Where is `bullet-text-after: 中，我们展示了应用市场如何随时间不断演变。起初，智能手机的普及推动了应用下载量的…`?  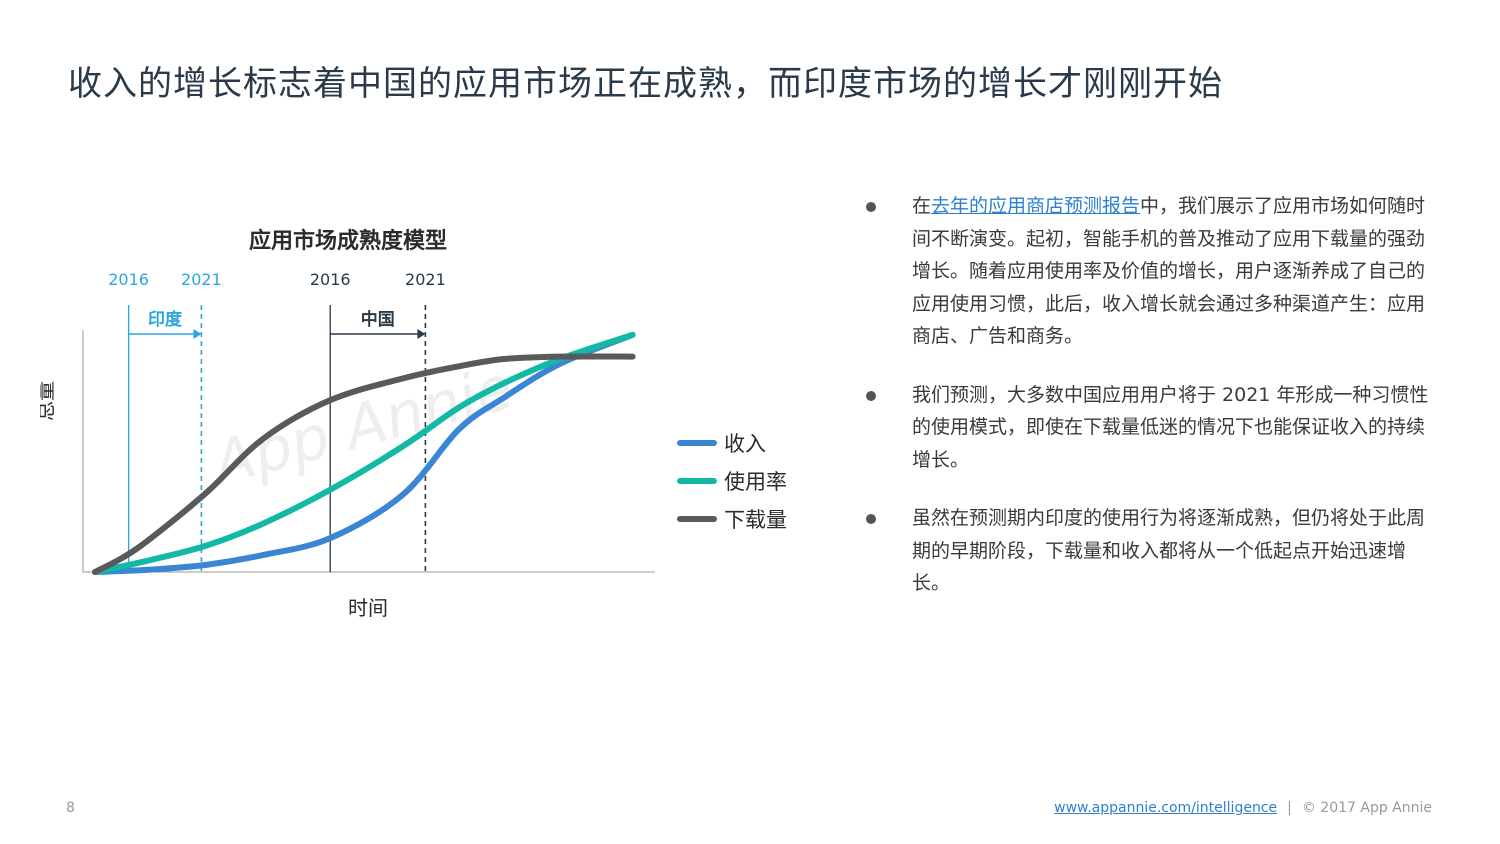 bullet-text-after: 中，我们展示了应用市场如何随时间不断演变。起初，智能手机的普及推动了应用下载量的… is located at coordinates (1169, 271).